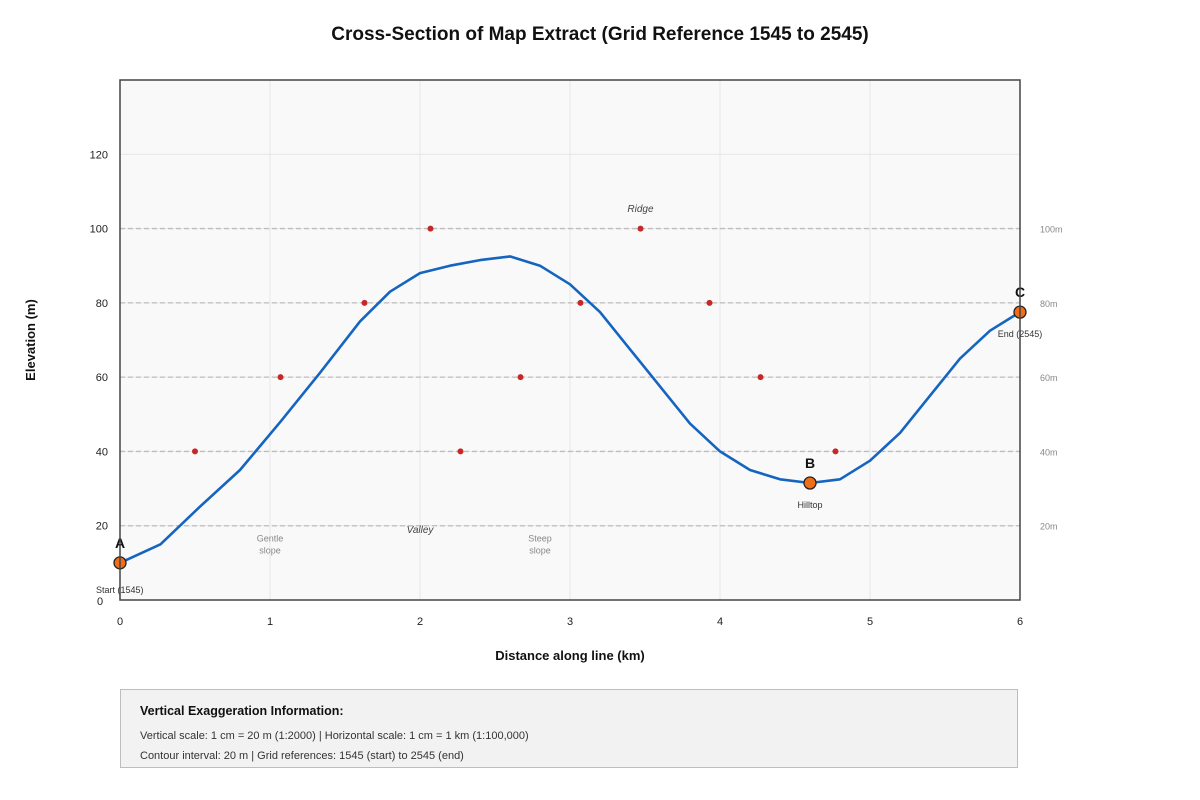 The width and height of the screenshot is (1200, 800). What do you see at coordinates (102, 527) in the screenshot?
I see `y-tick-label: 20` at bounding box center [102, 527].